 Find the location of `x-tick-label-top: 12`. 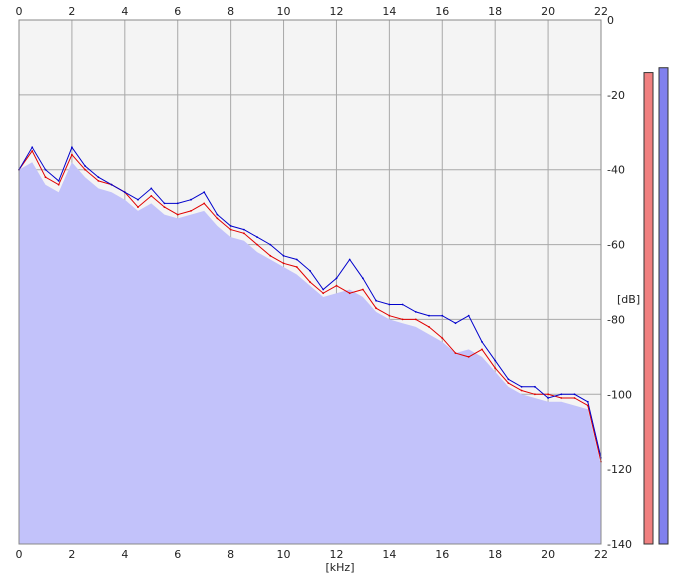

x-tick-label-top: 12 is located at coordinates (336, 11).